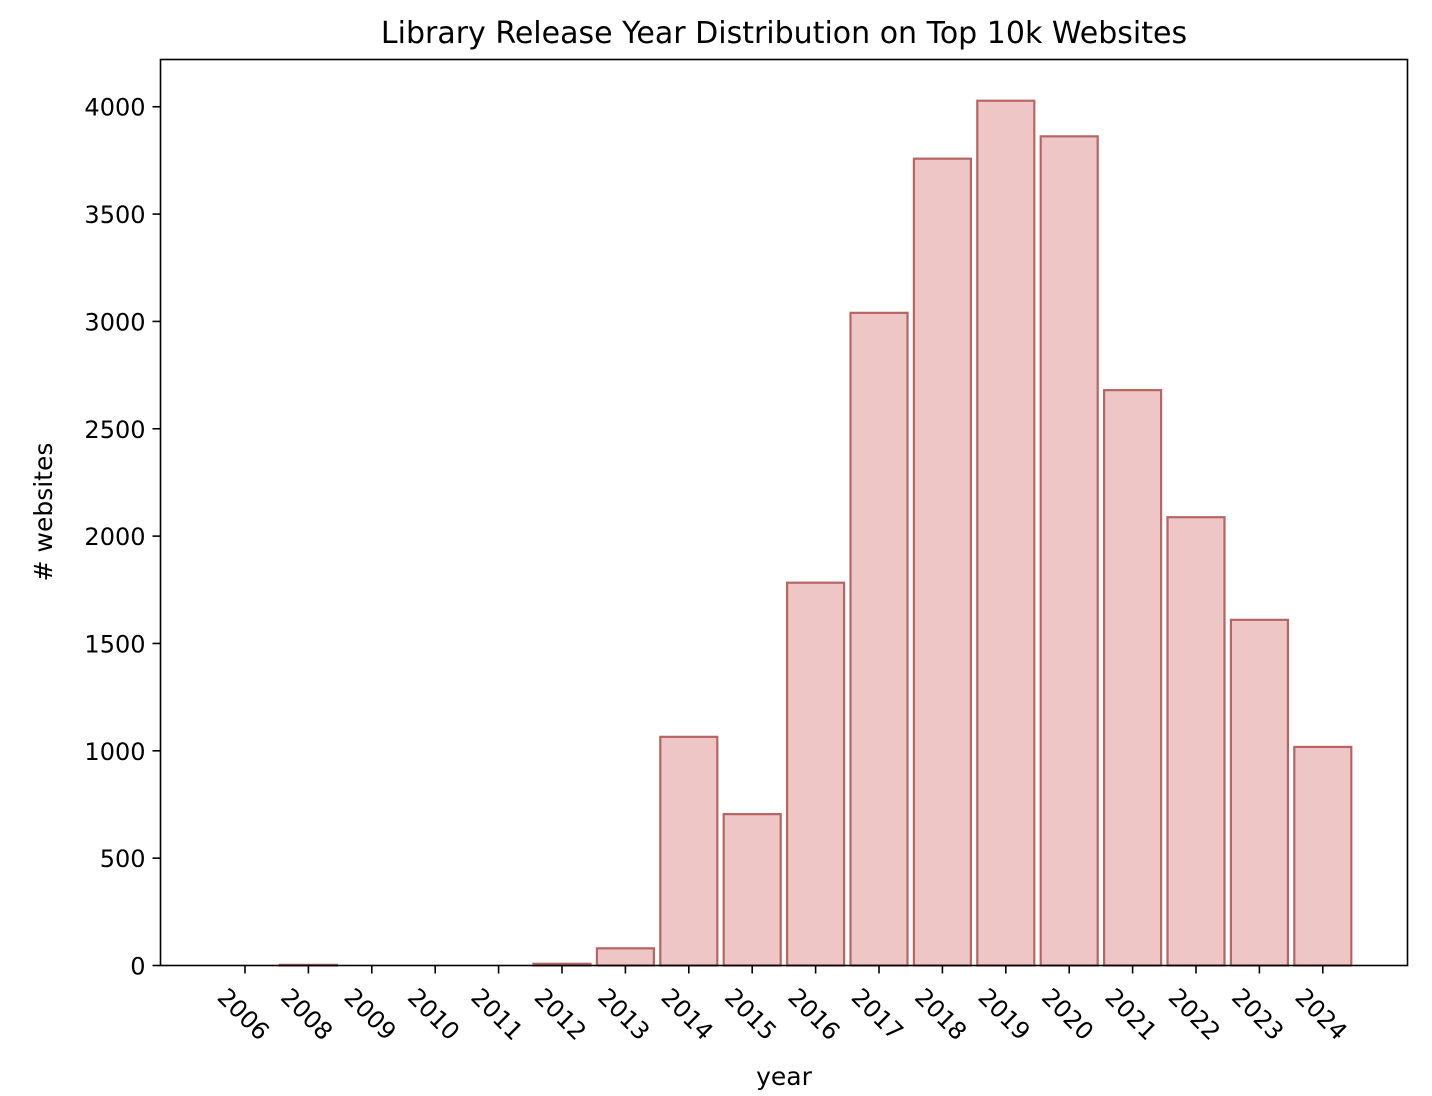 Image resolution: width=1432 pixels, height=1096 pixels. Describe the element at coordinates (43, 512) in the screenshot. I see `y-axis-label: # websites` at that location.